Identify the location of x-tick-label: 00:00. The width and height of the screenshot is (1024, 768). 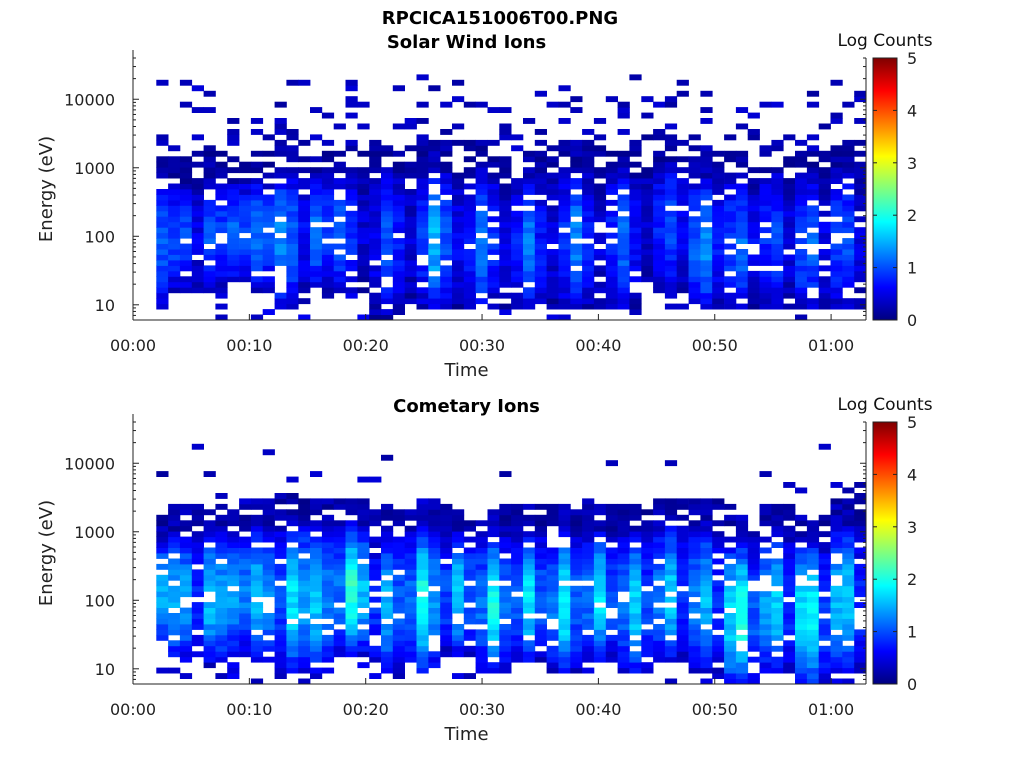
(133, 709).